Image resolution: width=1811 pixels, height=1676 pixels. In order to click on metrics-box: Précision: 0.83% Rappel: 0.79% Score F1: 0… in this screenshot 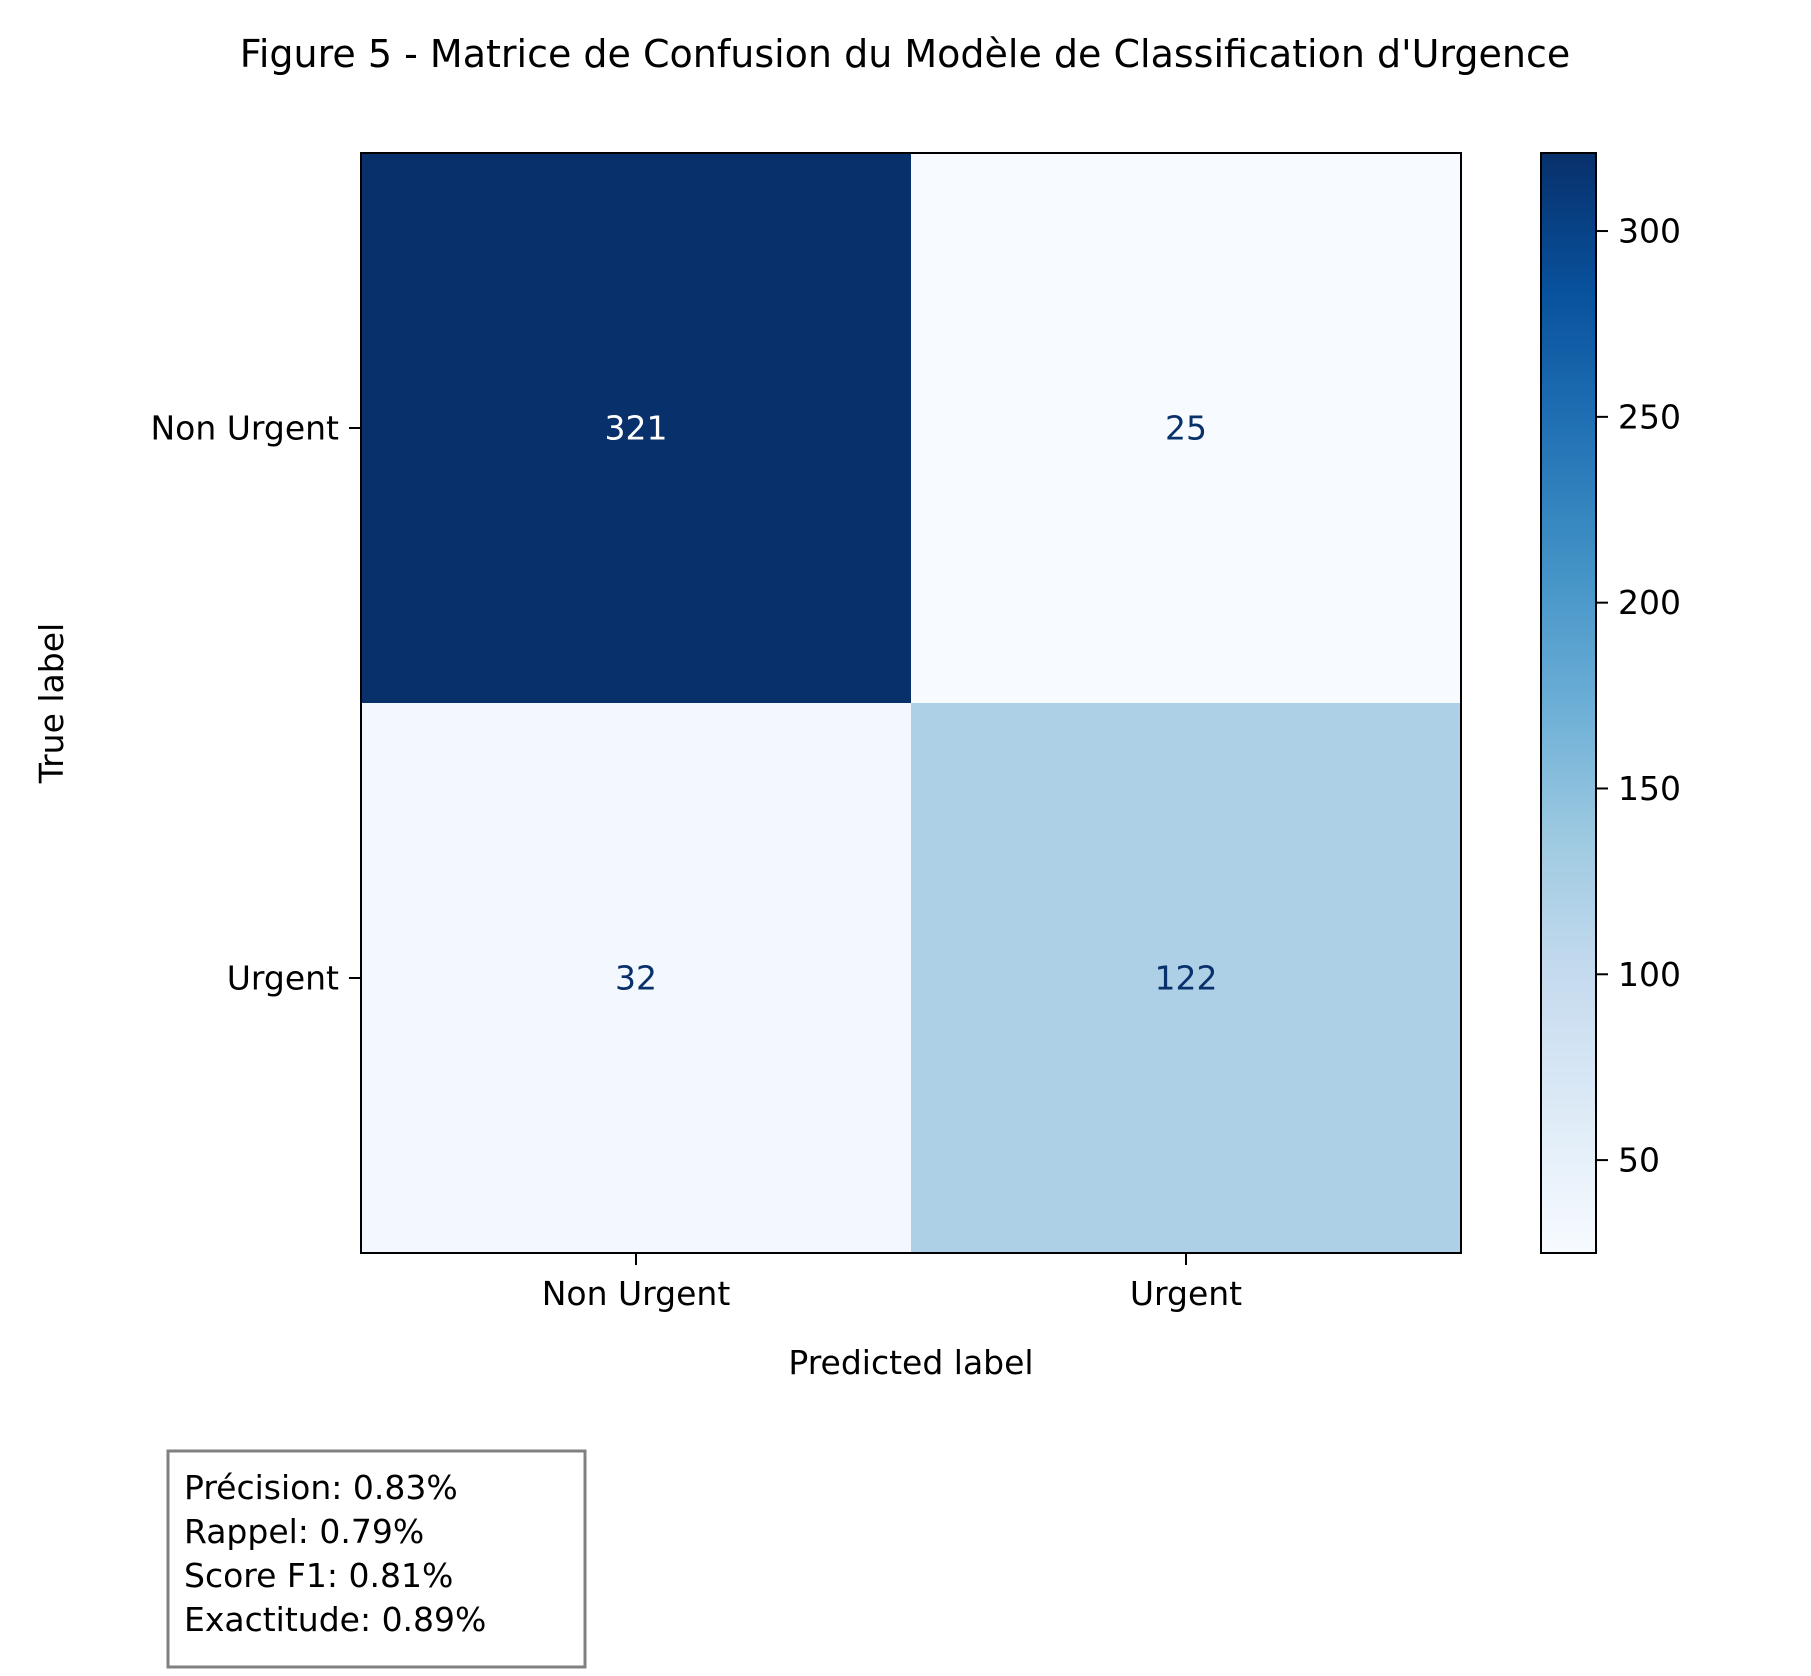, I will do `click(376, 1559)`.